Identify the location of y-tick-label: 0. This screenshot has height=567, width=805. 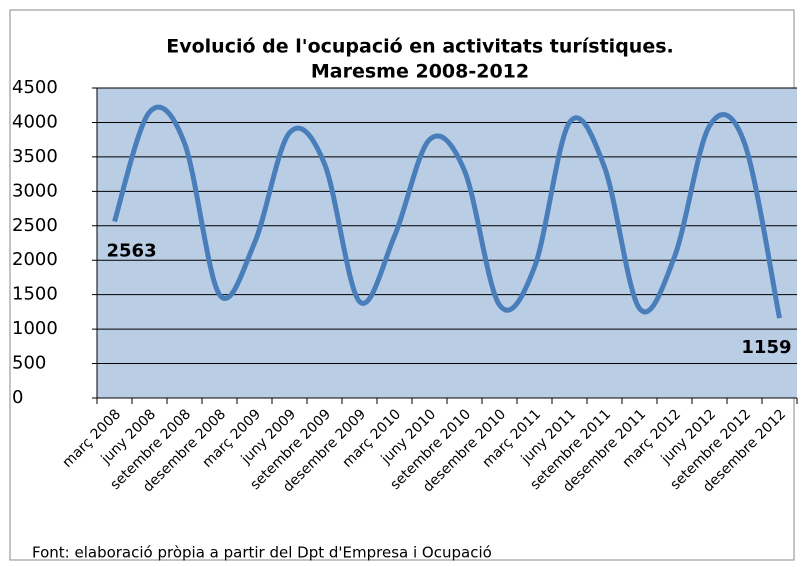
(17, 397).